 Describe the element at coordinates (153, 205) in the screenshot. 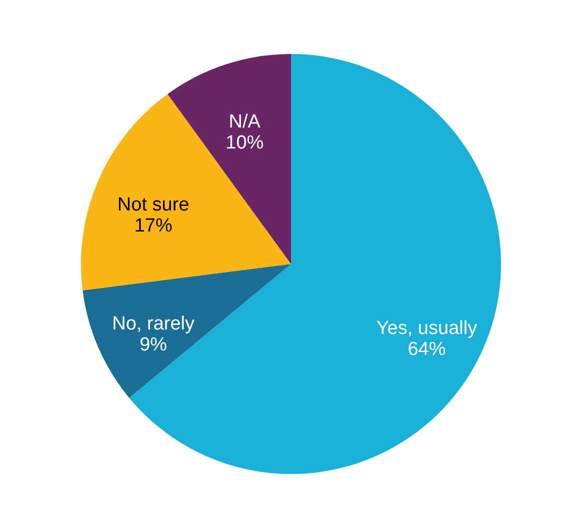

I see `slice-label: Not sure` at that location.